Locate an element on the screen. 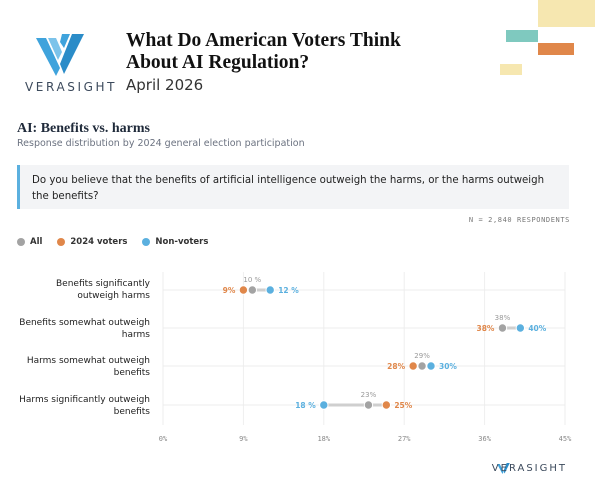 The height and width of the screenshot is (498, 595). data-label-all: 38% is located at coordinates (503, 318).